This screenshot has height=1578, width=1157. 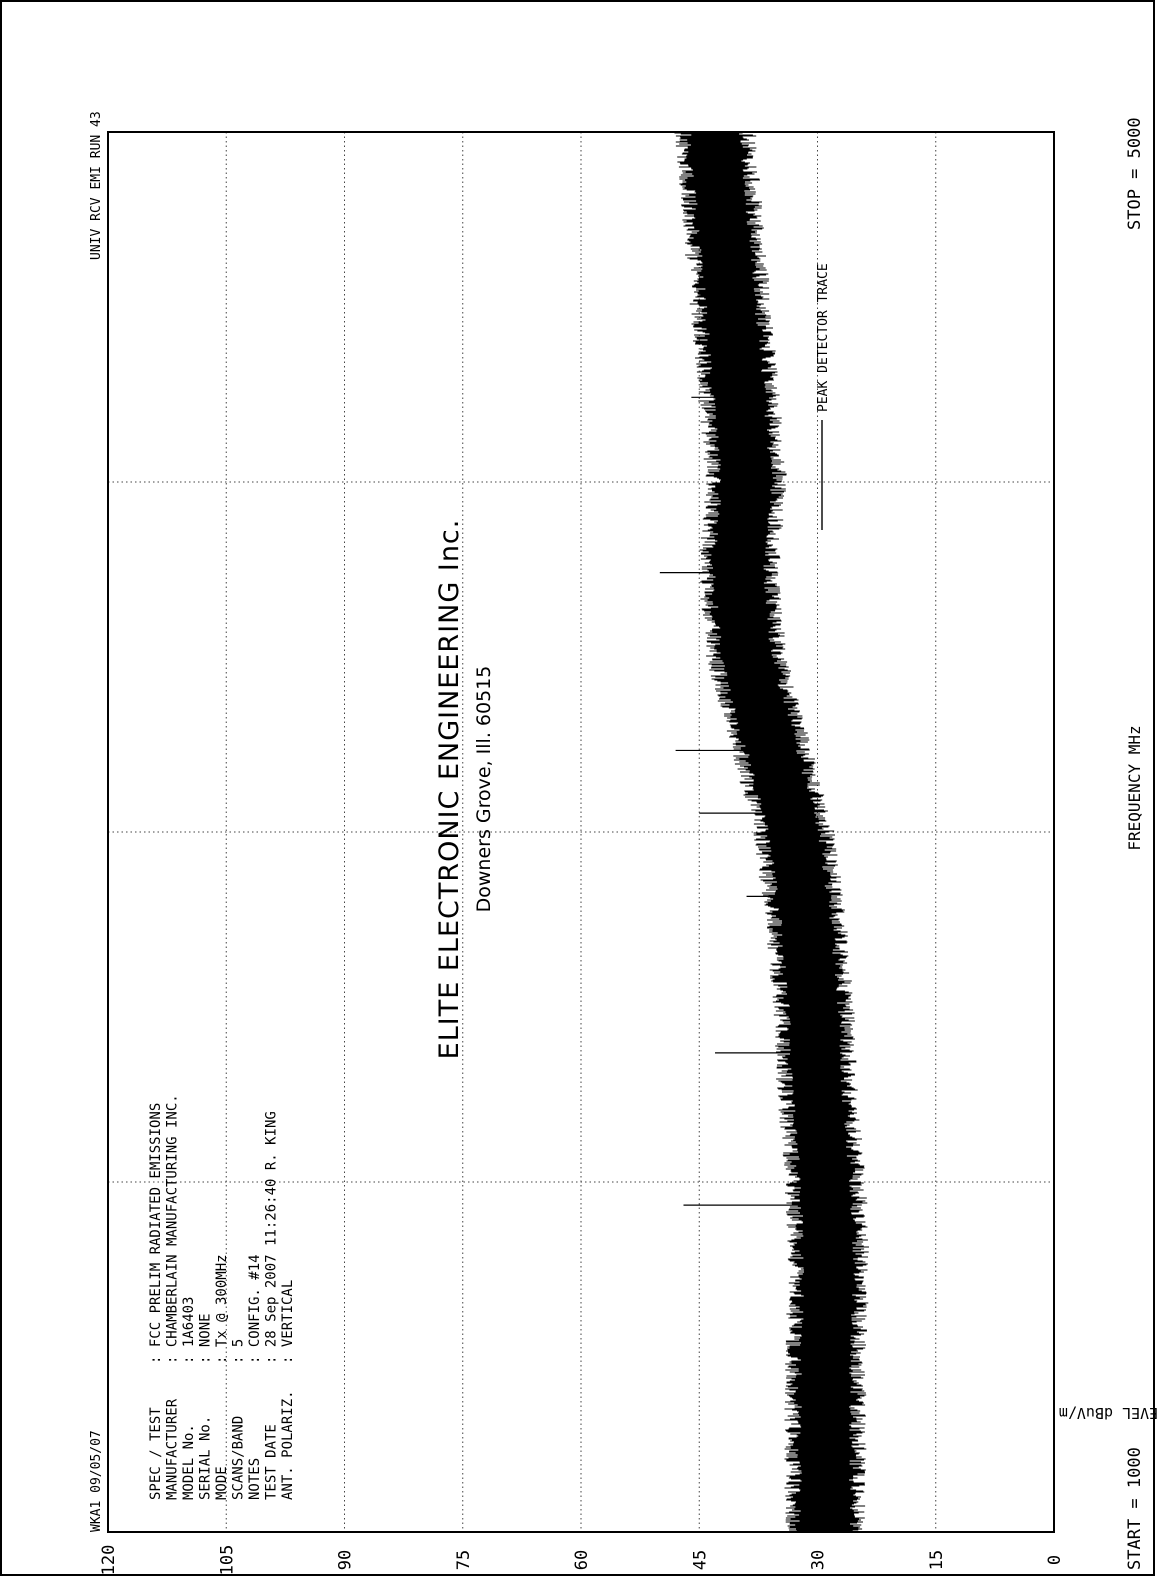 What do you see at coordinates (464, 1560) in the screenshot?
I see `y-tick-label: 75` at bounding box center [464, 1560].